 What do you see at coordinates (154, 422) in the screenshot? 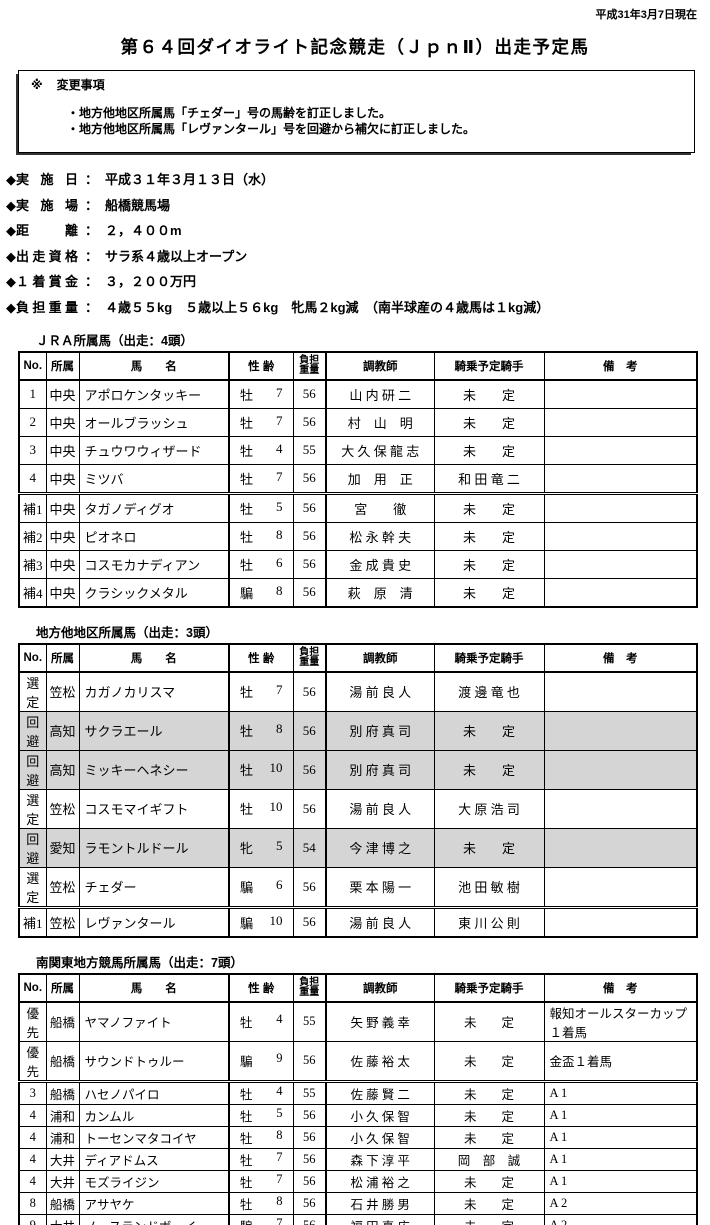
I see `cell-horse-name: オールブラッシュ` at bounding box center [154, 422].